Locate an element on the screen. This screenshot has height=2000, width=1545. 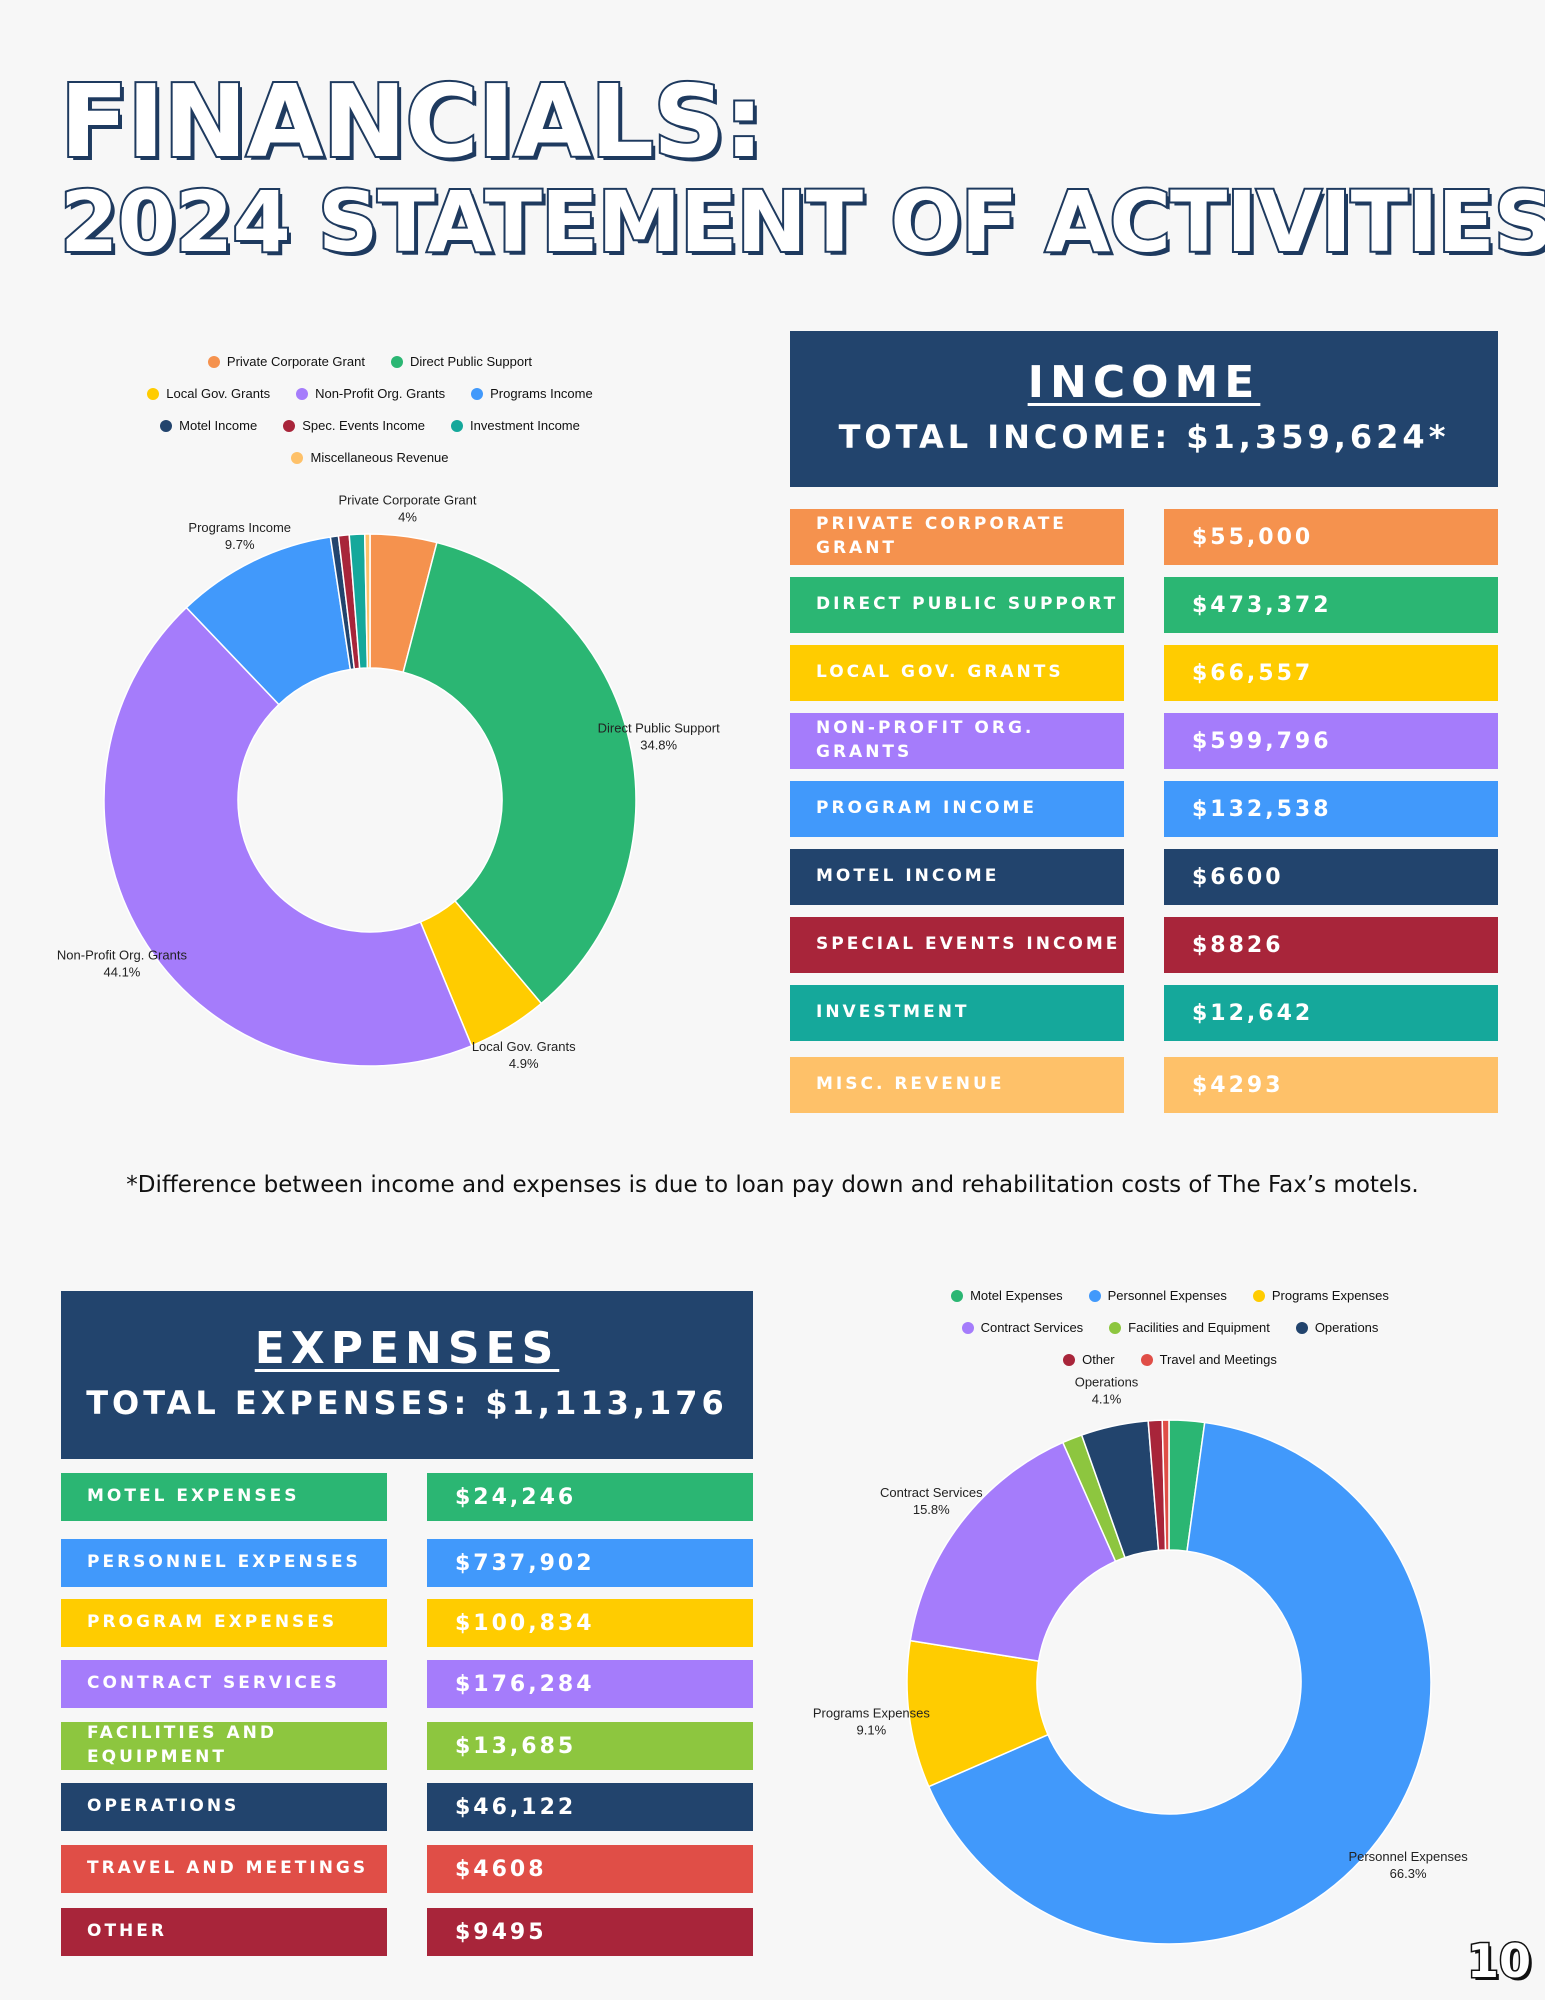
expenses-label-program-expenses: PROGRAM EXPENSES is located at coordinates (224, 1623).